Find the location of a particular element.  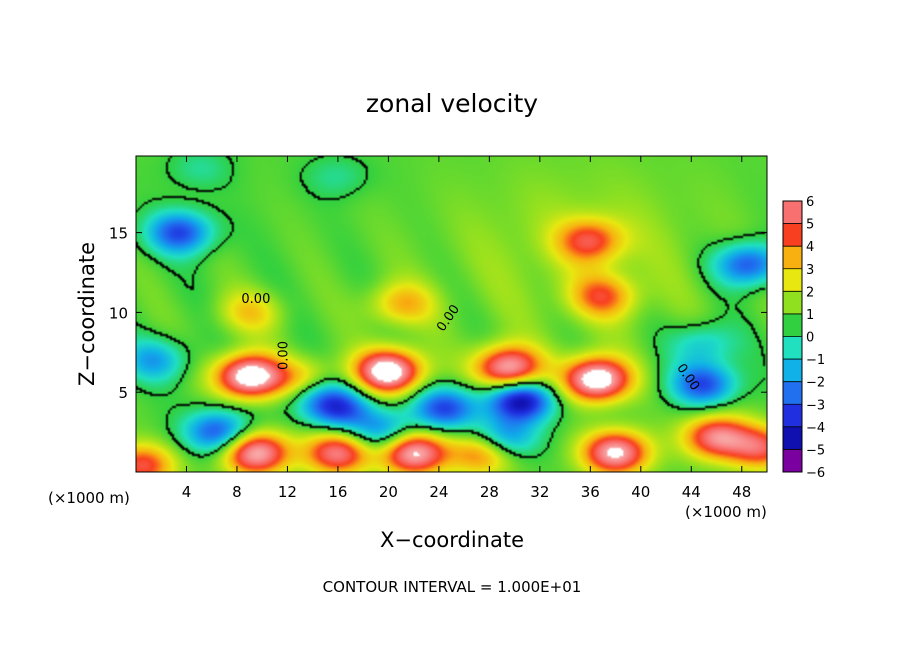

x-tick-label: 28 is located at coordinates (489, 492).